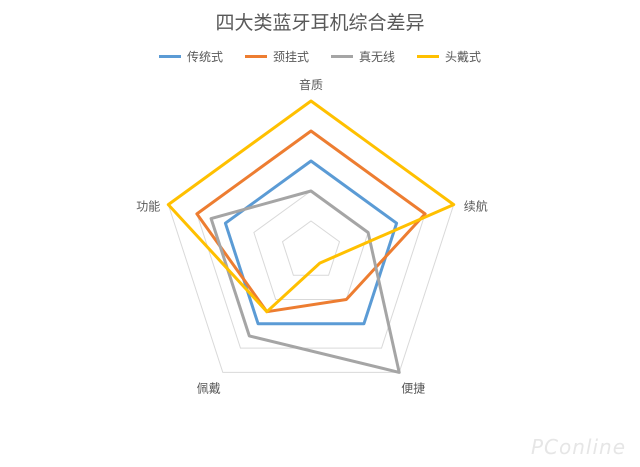 The width and height of the screenshot is (640, 467). What do you see at coordinates (148, 207) in the screenshot?
I see `axis-label: 功能` at bounding box center [148, 207].